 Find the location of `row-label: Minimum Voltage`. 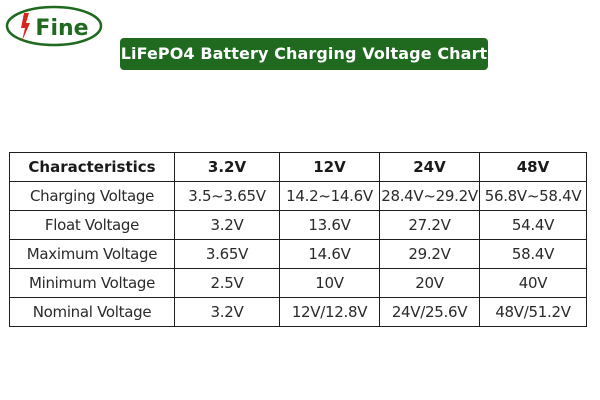

row-label: Minimum Voltage is located at coordinates (92, 283).